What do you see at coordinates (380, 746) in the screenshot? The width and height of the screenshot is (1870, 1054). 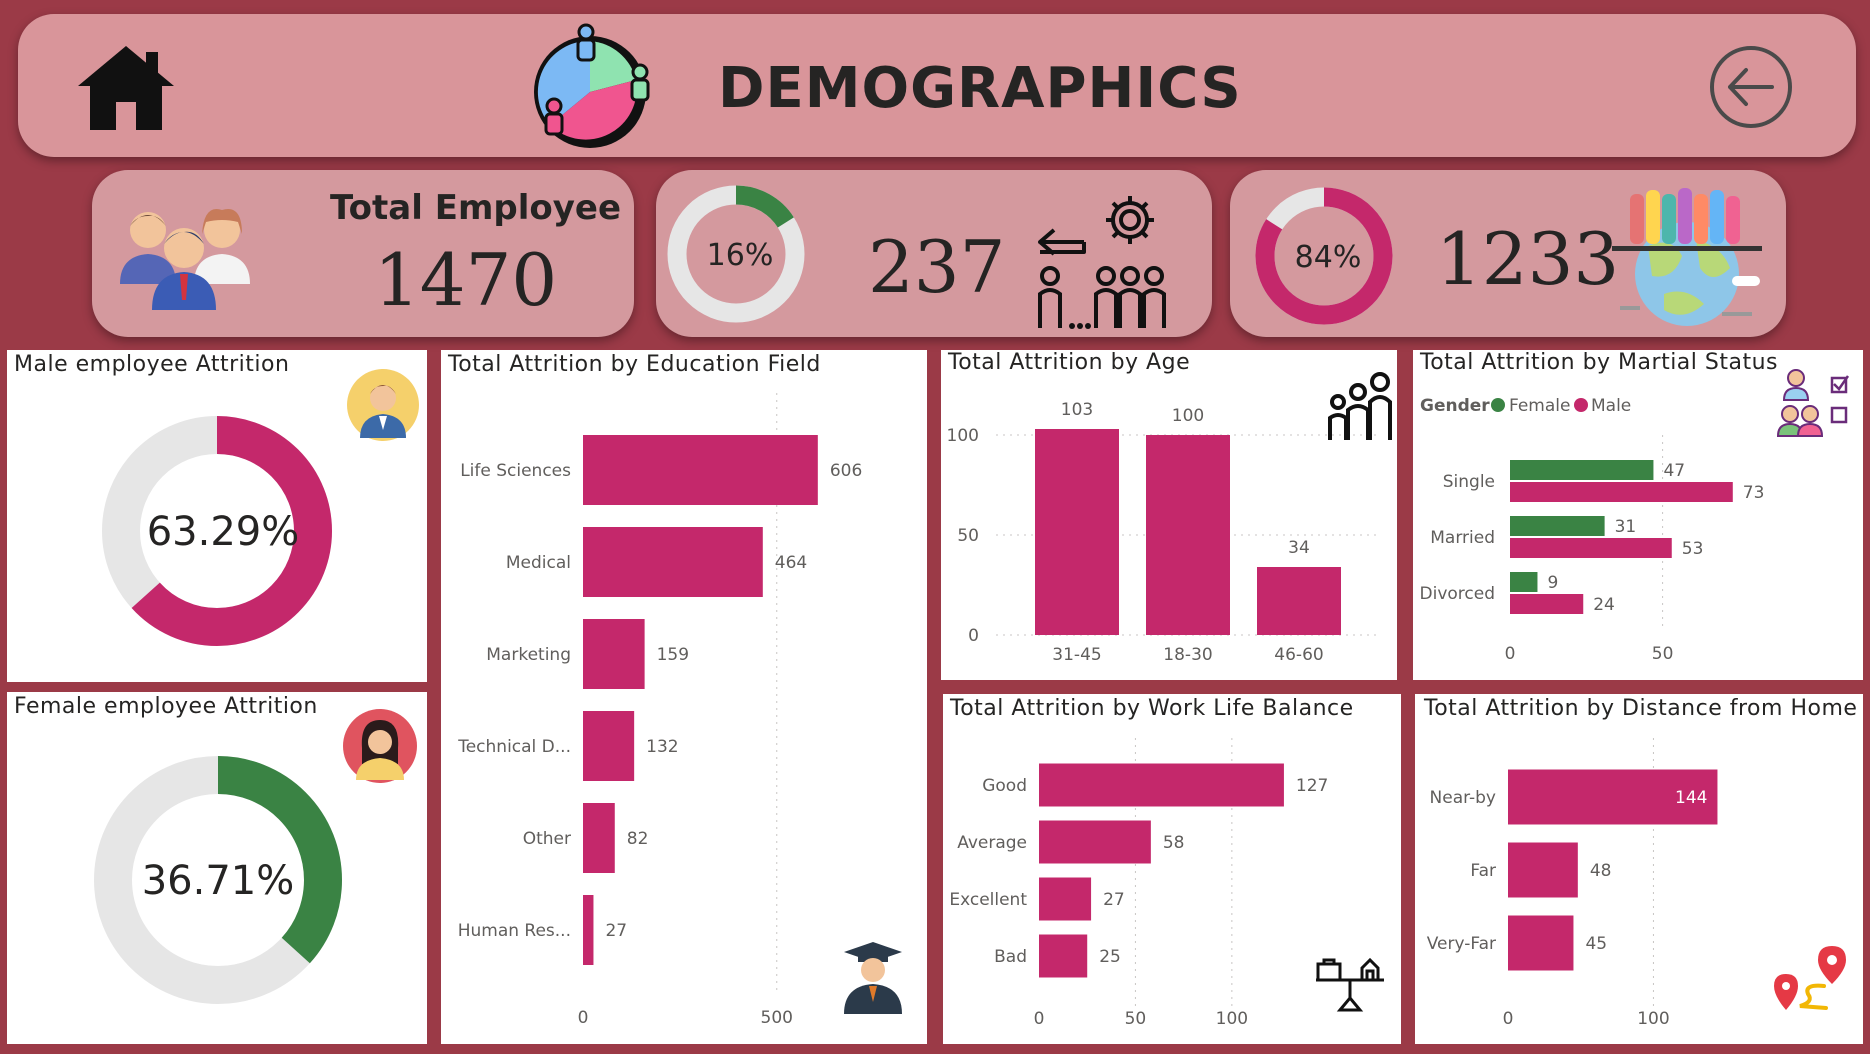 I see `female-avatar-icon` at bounding box center [380, 746].